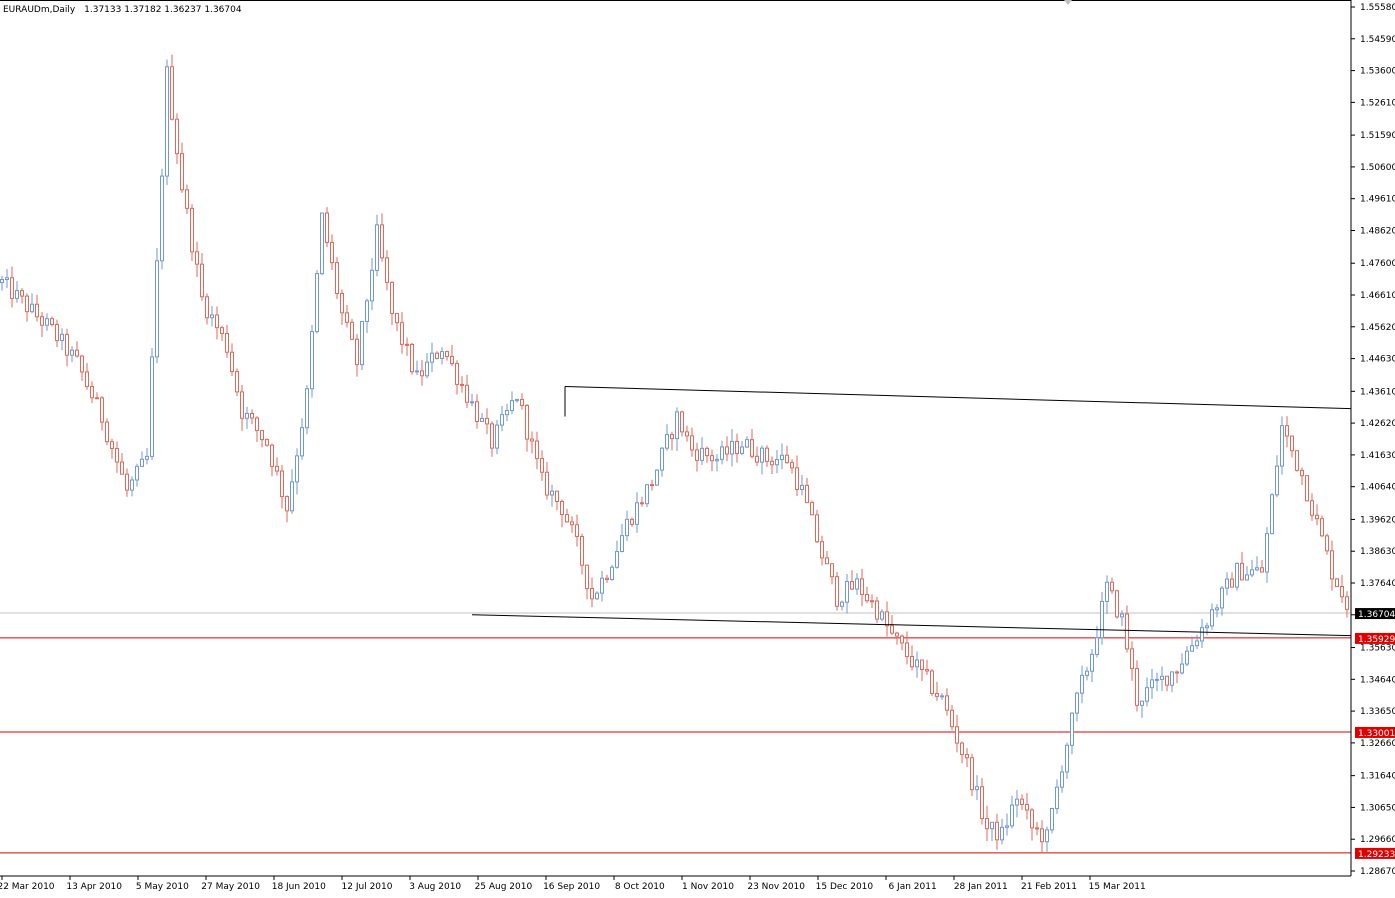 This screenshot has height=898, width=1395. Describe the element at coordinates (1377, 136) in the screenshot. I see `y-tick-label: 1.51590` at that location.